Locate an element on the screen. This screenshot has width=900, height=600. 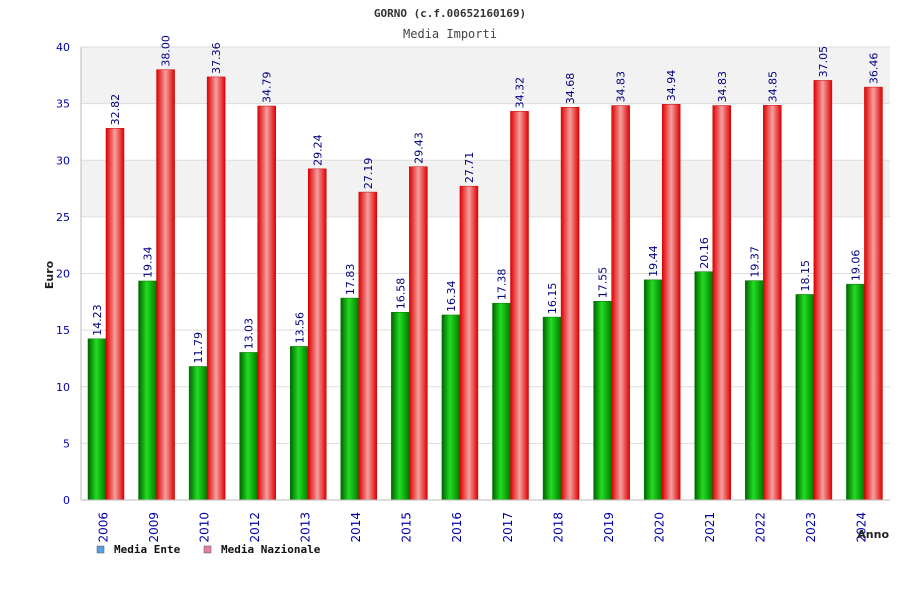
value-label: 27.19 is located at coordinates (368, 174).